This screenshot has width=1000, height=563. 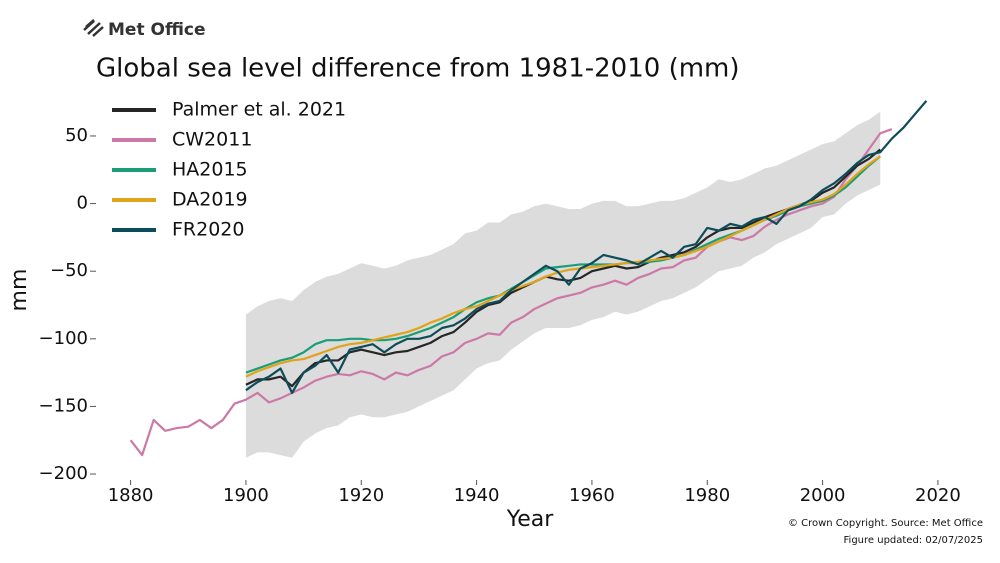 I want to click on y-tick-label: 0, so click(x=82, y=203).